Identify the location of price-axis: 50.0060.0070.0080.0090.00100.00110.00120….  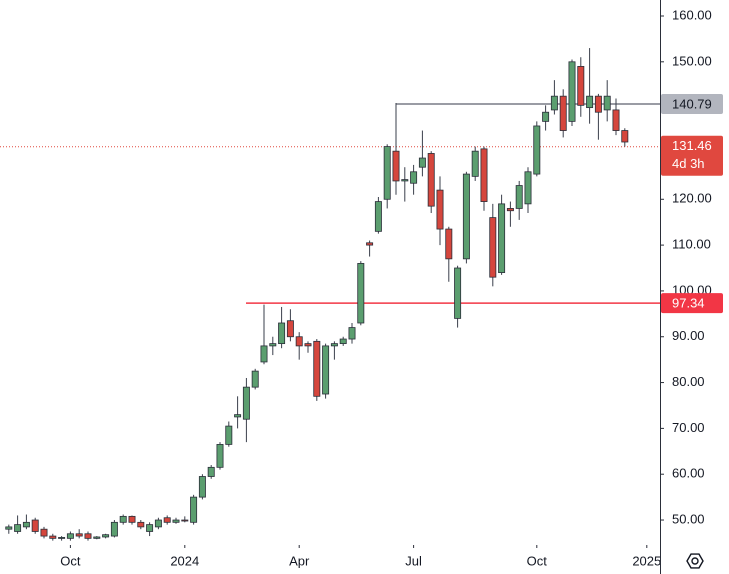
(691, 266).